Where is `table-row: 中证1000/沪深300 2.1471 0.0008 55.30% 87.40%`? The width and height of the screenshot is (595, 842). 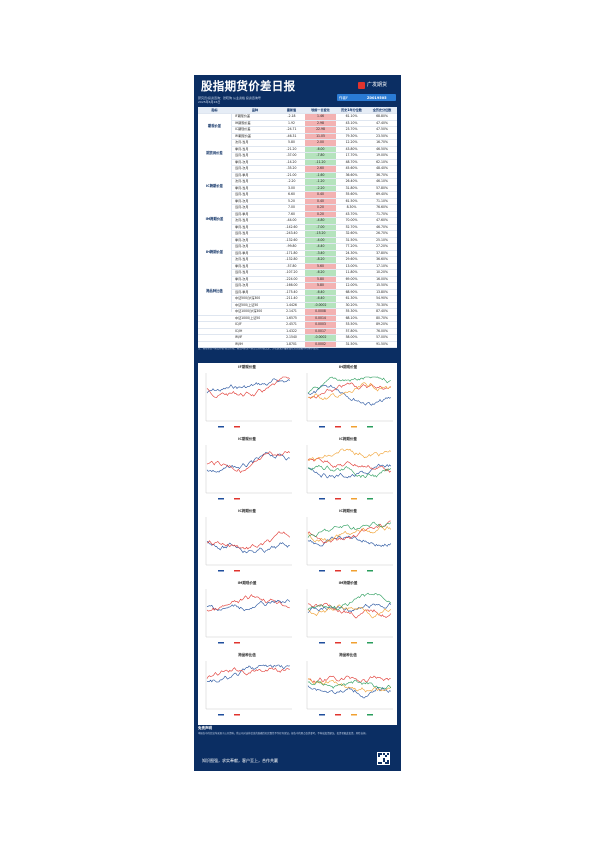
table-row: 中证1000/沪深300 2.1471 0.0008 55.30% 87.40% is located at coordinates (297, 312).